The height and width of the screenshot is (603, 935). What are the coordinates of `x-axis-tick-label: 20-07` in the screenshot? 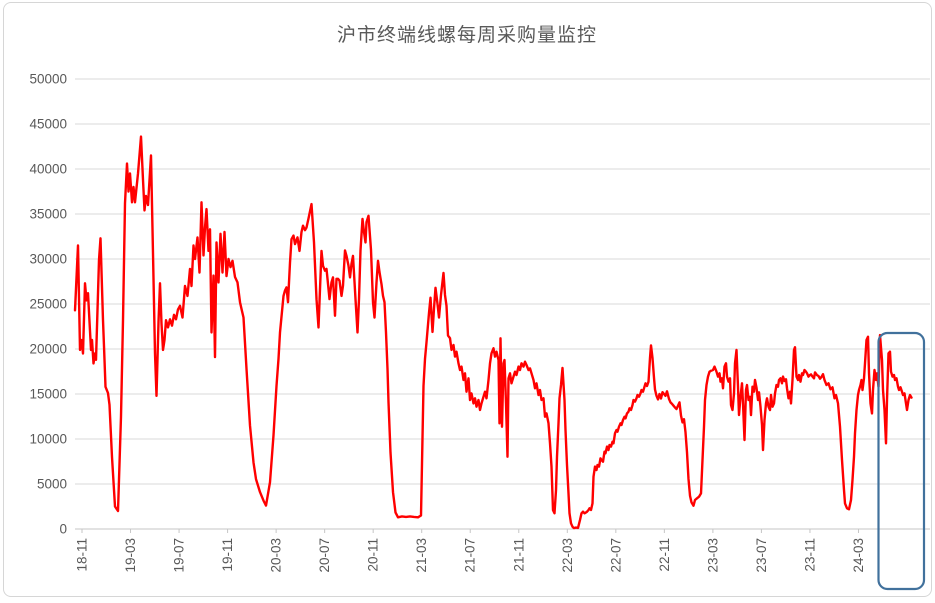 It's located at (324, 555).